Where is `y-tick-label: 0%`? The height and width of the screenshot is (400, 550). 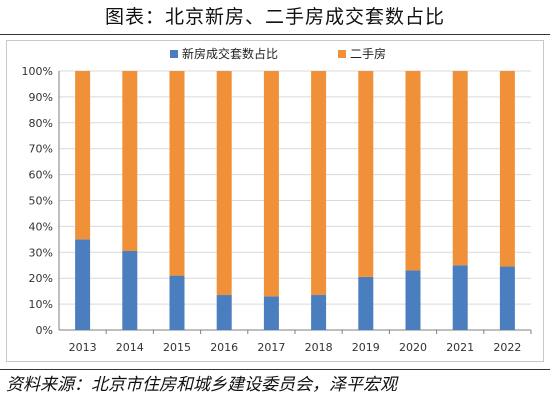
y-tick-label: 0% is located at coordinates (44, 330).